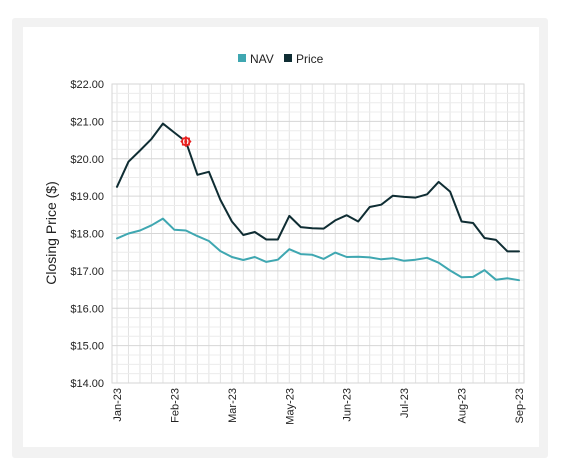 This screenshot has height=465, width=571. What do you see at coordinates (233, 405) in the screenshot?
I see `x-tick-label: Mar-23` at bounding box center [233, 405].